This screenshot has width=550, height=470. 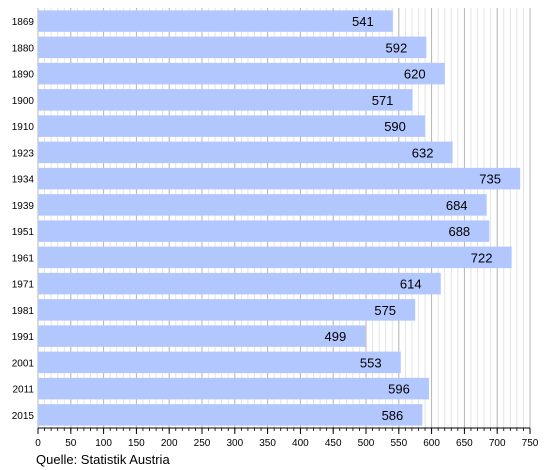 I want to click on x-tick-label: 650, so click(x=464, y=443).